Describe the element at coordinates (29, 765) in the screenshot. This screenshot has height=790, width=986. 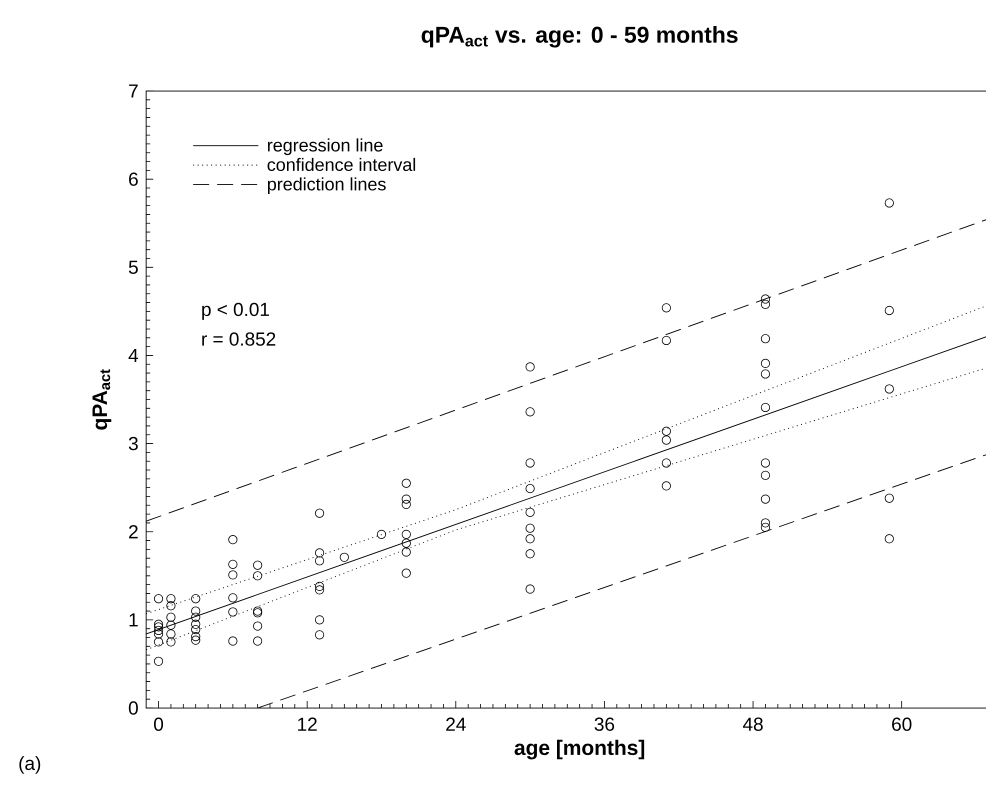
I see `text: (a)` at that location.